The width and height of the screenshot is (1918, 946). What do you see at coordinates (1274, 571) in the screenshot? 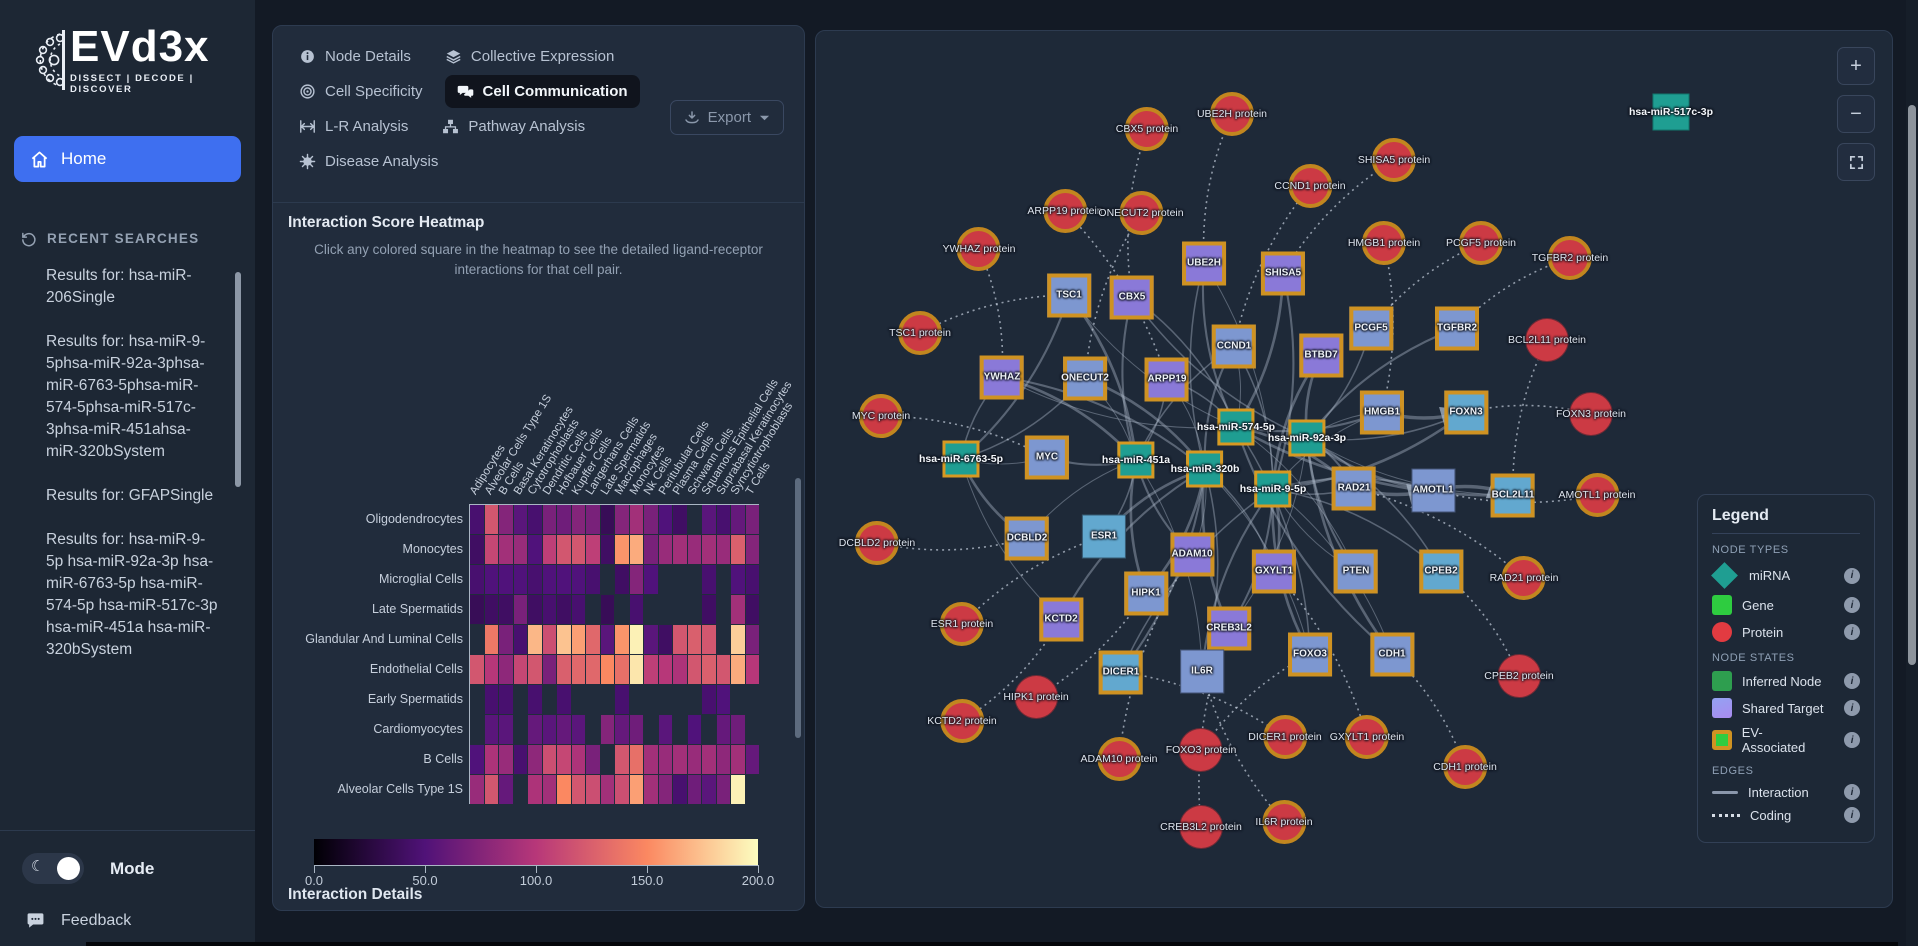
I see `gene-node-gxylt1: GXYLT1` at bounding box center [1274, 571].